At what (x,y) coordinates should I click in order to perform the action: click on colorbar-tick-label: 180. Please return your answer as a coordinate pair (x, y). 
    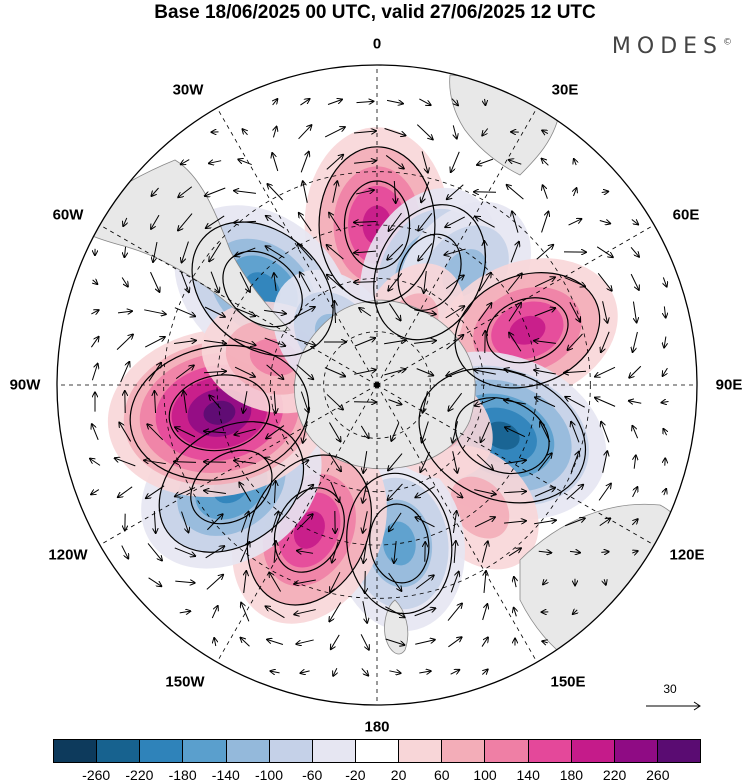
    Looking at the image, I should click on (571, 775).